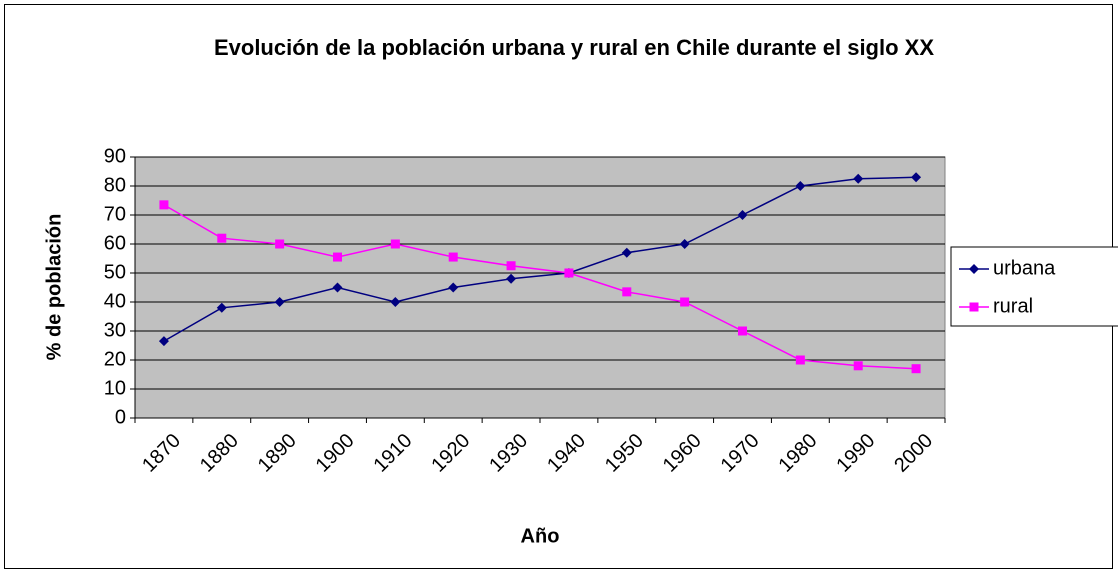 The height and width of the screenshot is (573, 1118). What do you see at coordinates (54, 287) in the screenshot?
I see `y-axis-label: % de población` at bounding box center [54, 287].